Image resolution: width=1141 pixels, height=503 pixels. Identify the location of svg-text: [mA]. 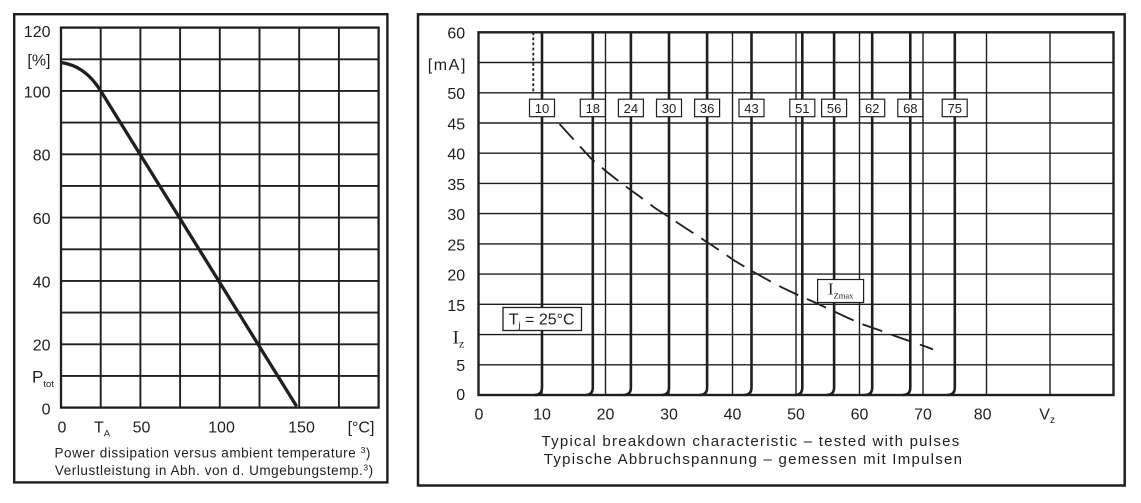
(447, 65).